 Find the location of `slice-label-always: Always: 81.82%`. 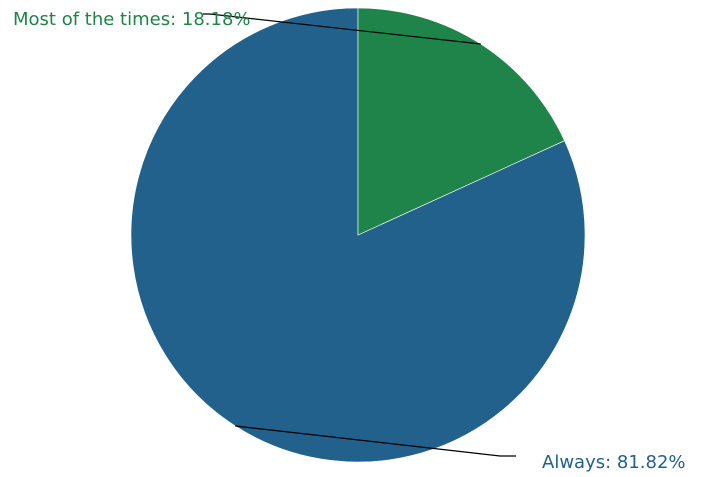

slice-label-always: Always: 81.82% is located at coordinates (614, 462).